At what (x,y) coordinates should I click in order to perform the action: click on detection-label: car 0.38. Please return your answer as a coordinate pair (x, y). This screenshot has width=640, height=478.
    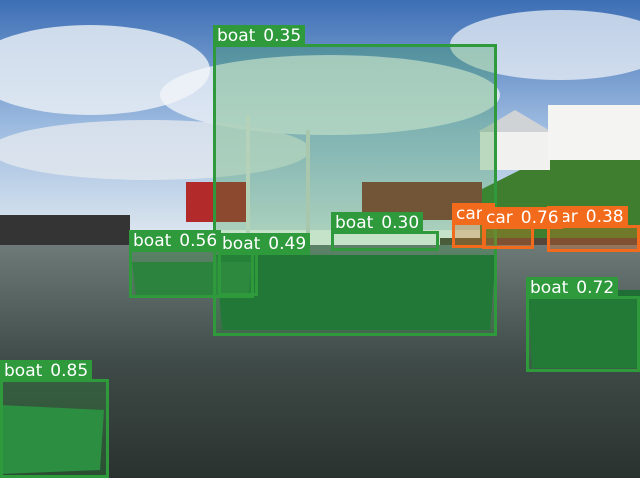
    Looking at the image, I should click on (587, 217).